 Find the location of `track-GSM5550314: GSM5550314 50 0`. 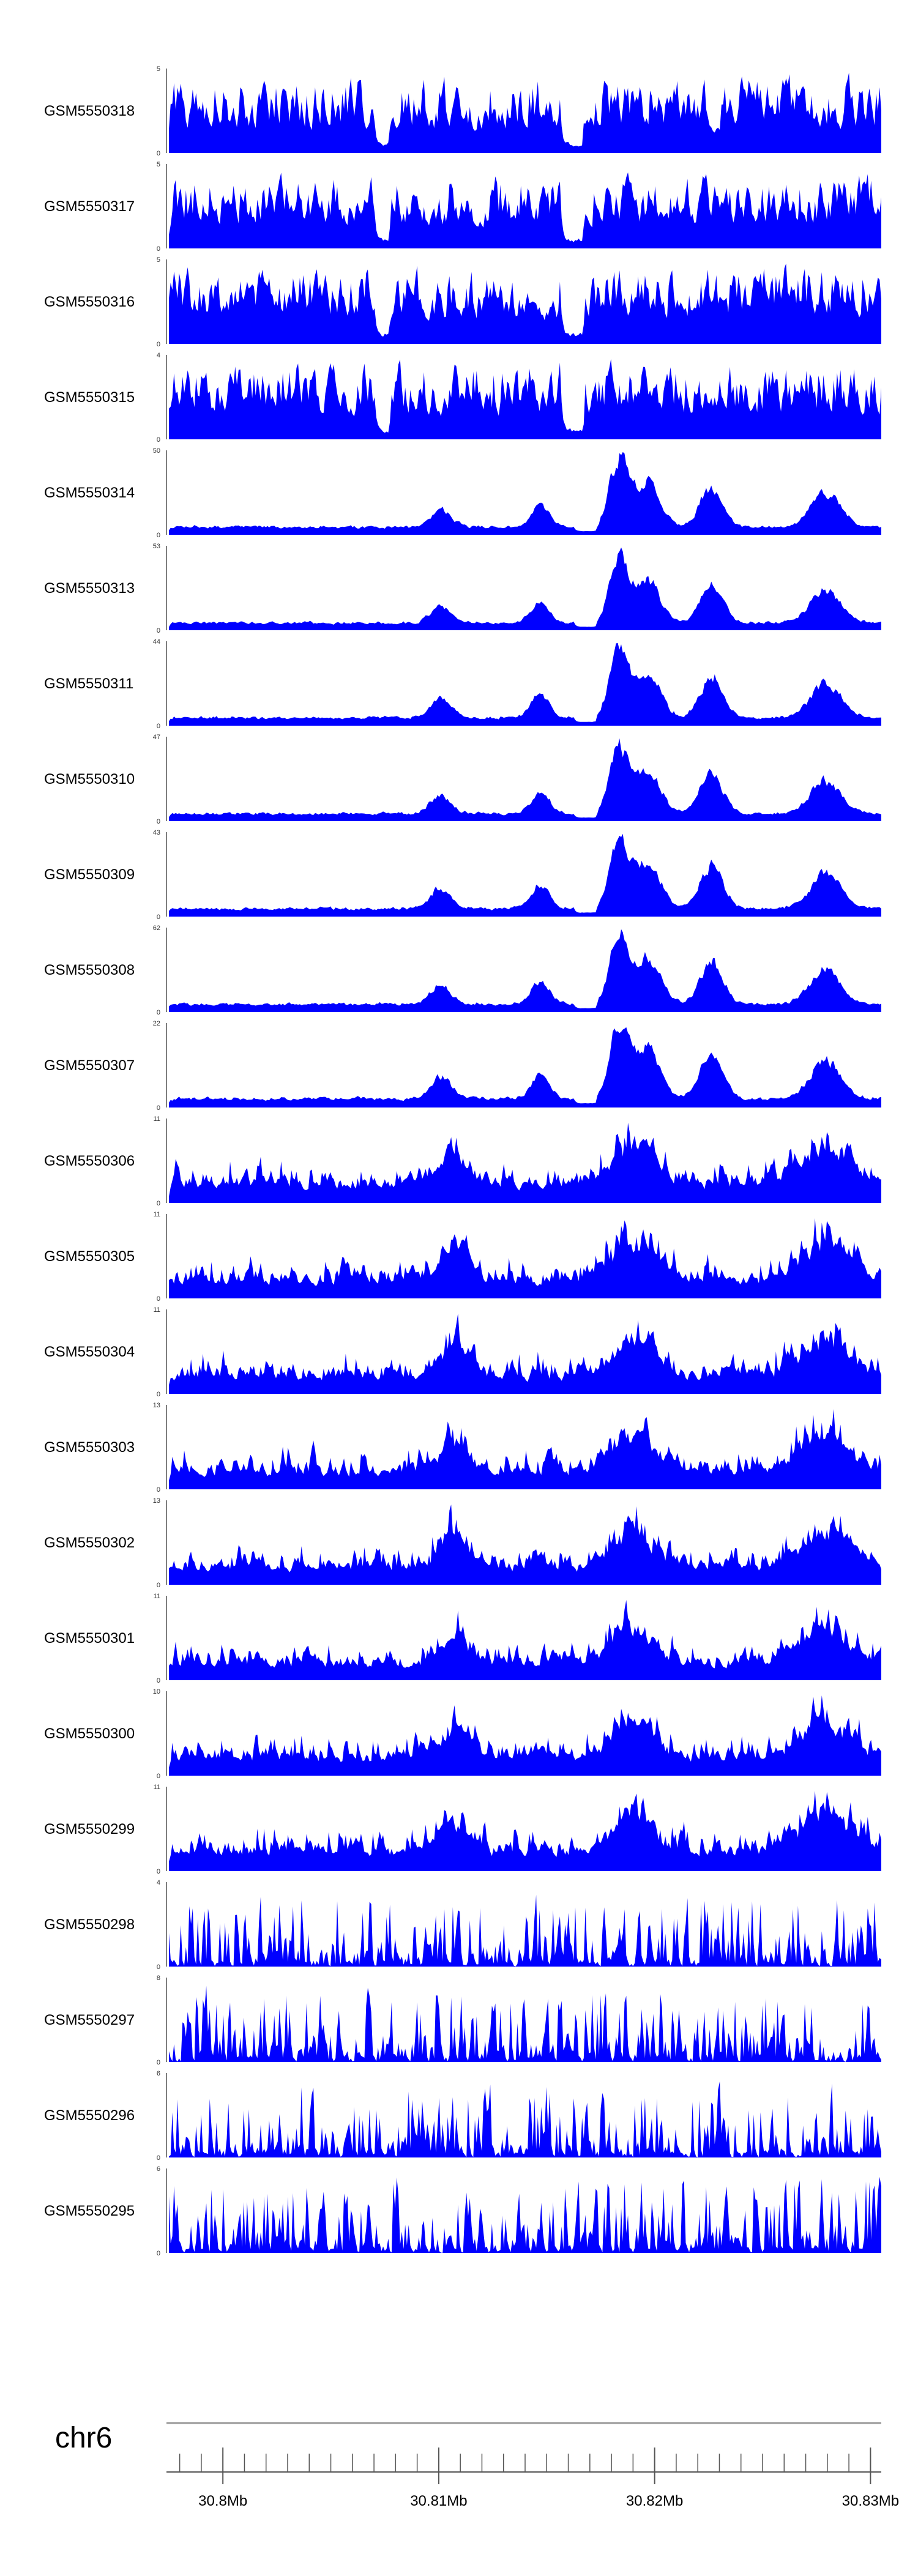

track-GSM5550314: GSM5550314 50 0 is located at coordinates (462, 493).